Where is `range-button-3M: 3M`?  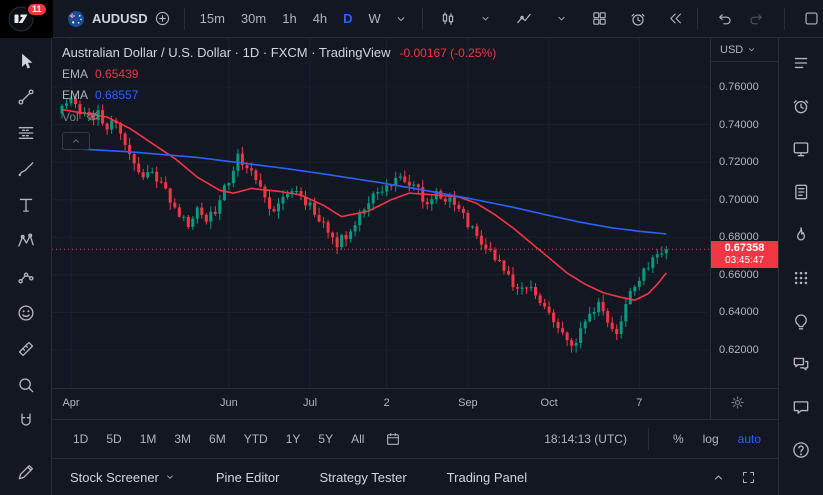
range-button-3M: 3M is located at coordinates (182, 439).